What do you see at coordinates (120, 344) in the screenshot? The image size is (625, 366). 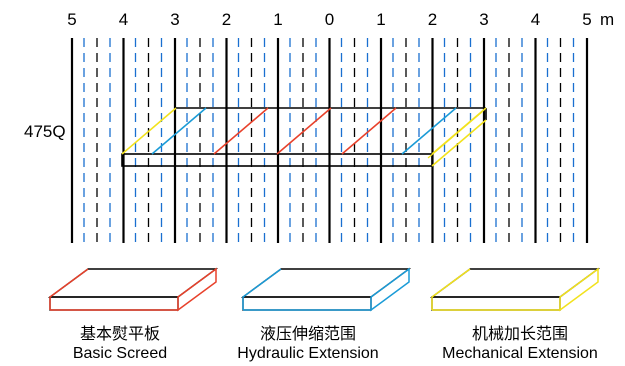 I see `legend-label-basic: 基本熨平板 Basic Screed` at bounding box center [120, 344].